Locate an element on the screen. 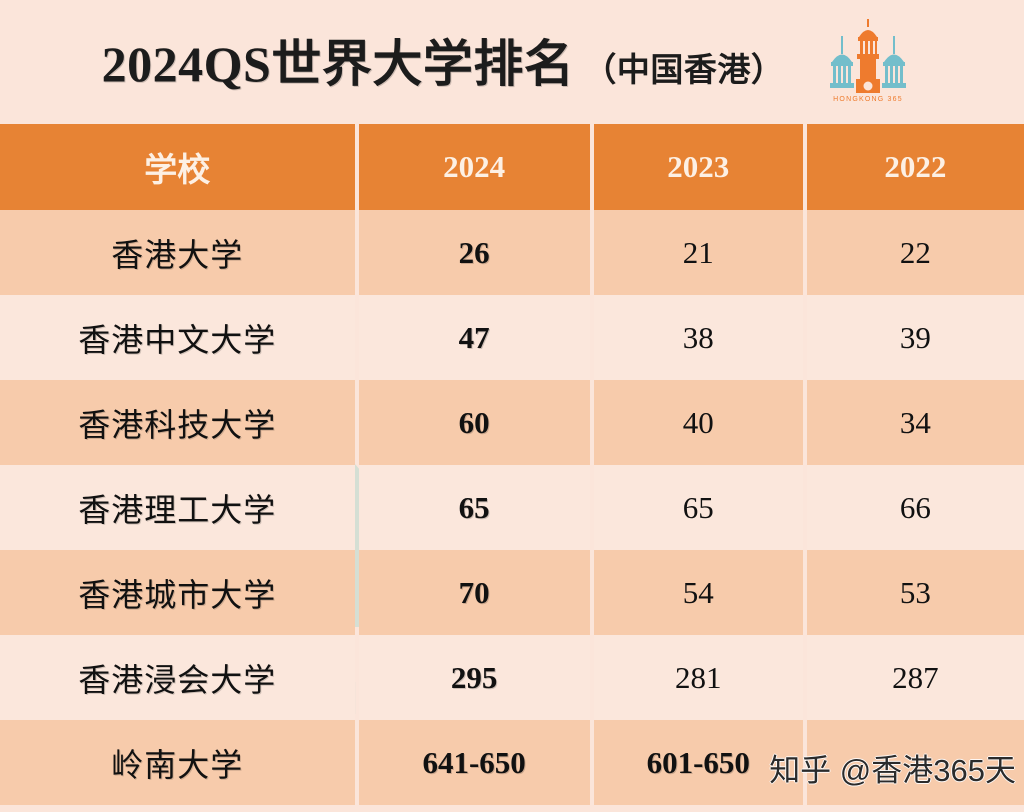 The width and height of the screenshot is (1024, 812). rank-value: 39 is located at coordinates (915, 337).